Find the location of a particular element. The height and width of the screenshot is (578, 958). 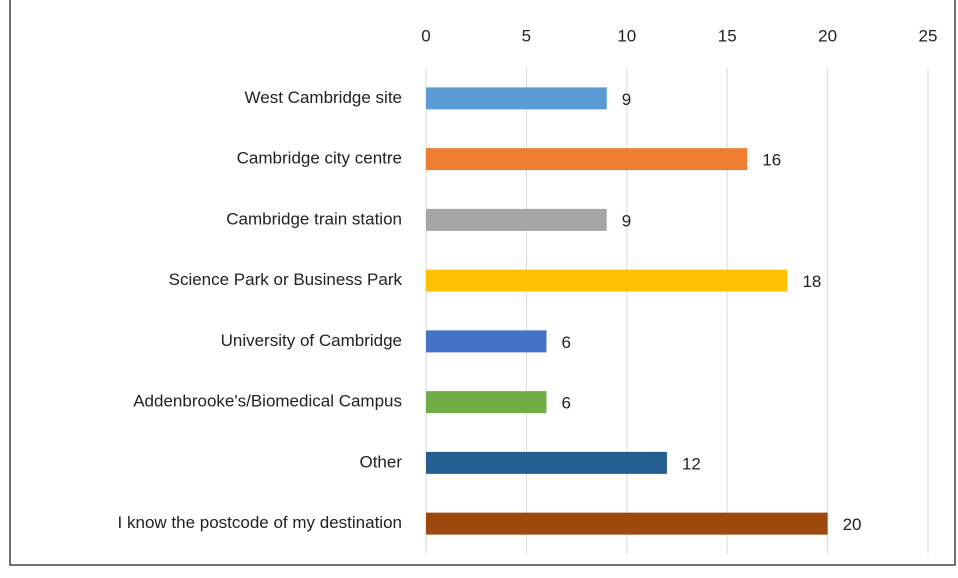

data-label: 20 is located at coordinates (852, 524).